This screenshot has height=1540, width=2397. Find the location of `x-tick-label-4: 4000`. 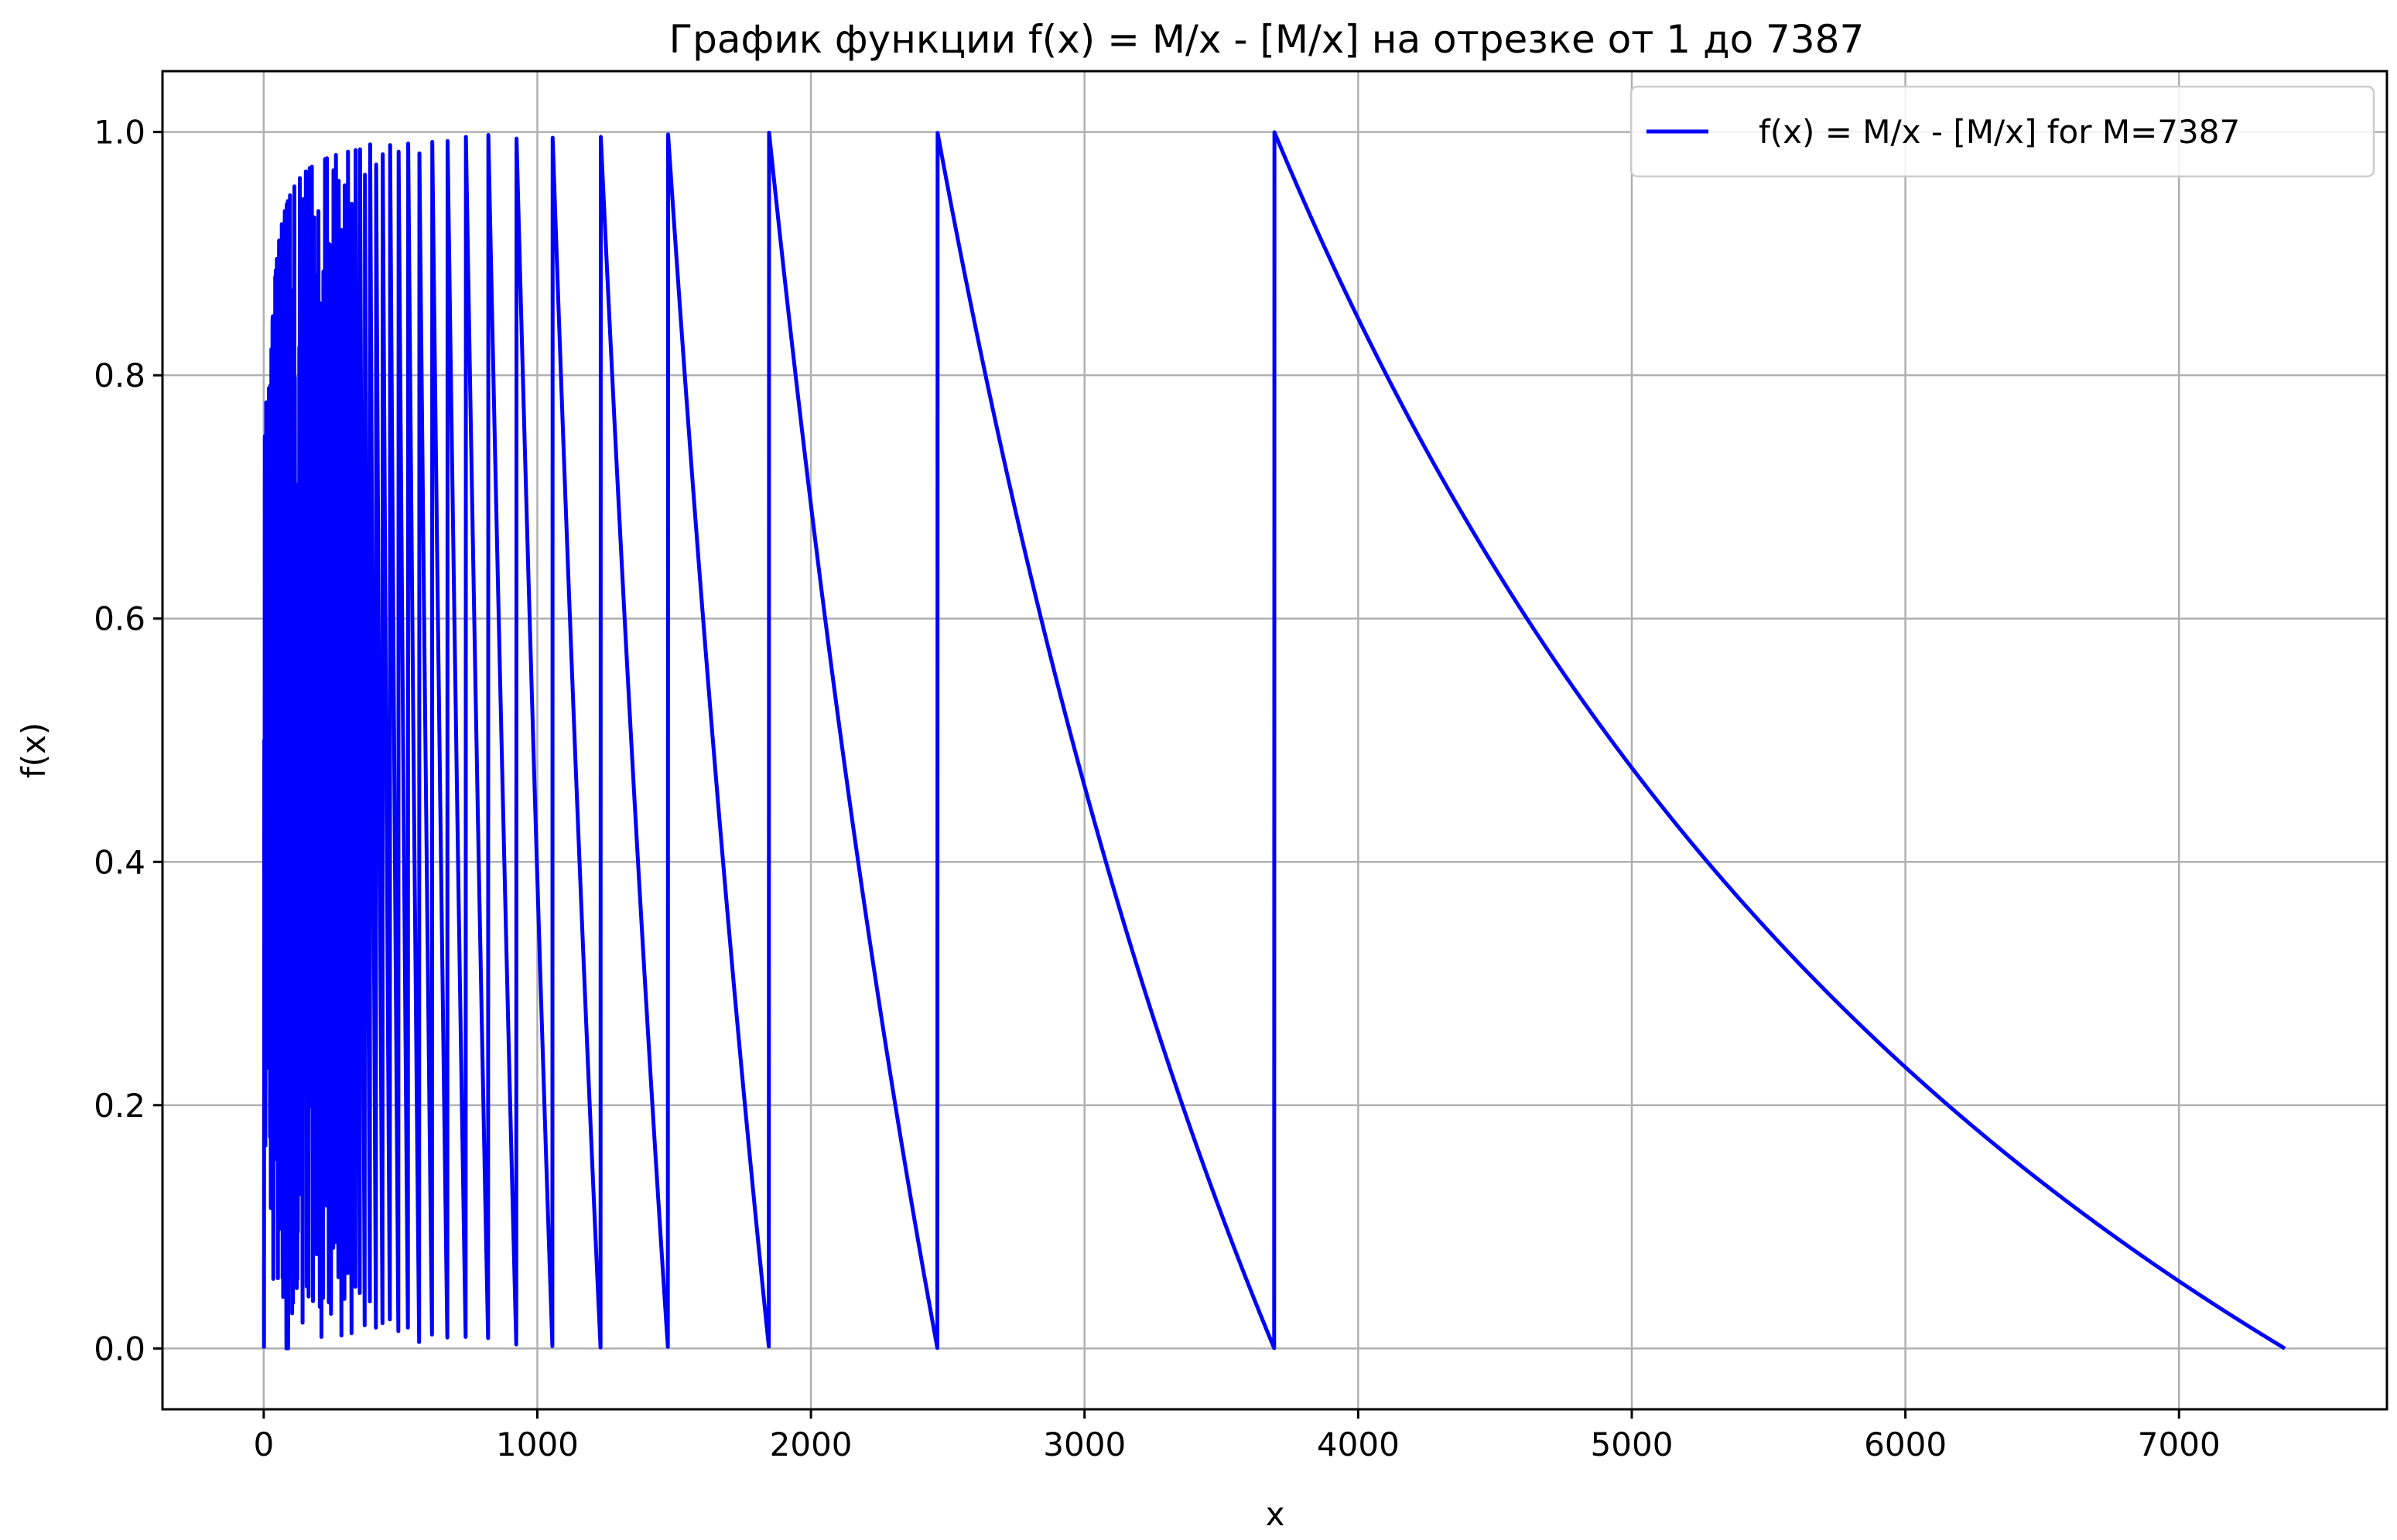

x-tick-label-4: 4000 is located at coordinates (1358, 1445).